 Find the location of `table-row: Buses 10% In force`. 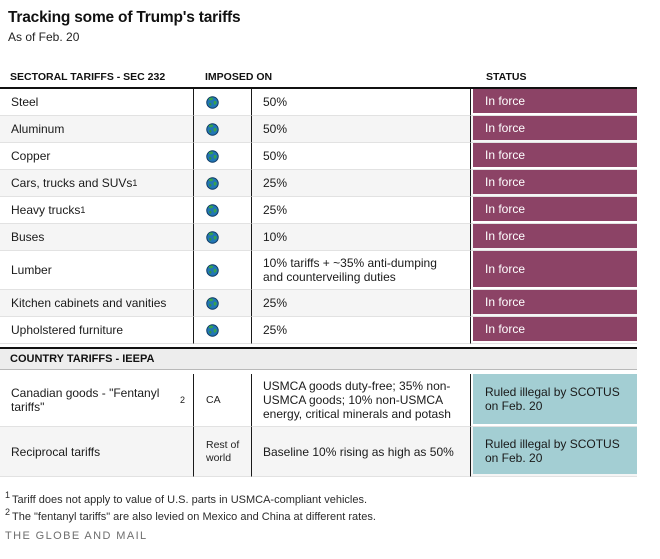

table-row: Buses 10% In force is located at coordinates (318, 237).